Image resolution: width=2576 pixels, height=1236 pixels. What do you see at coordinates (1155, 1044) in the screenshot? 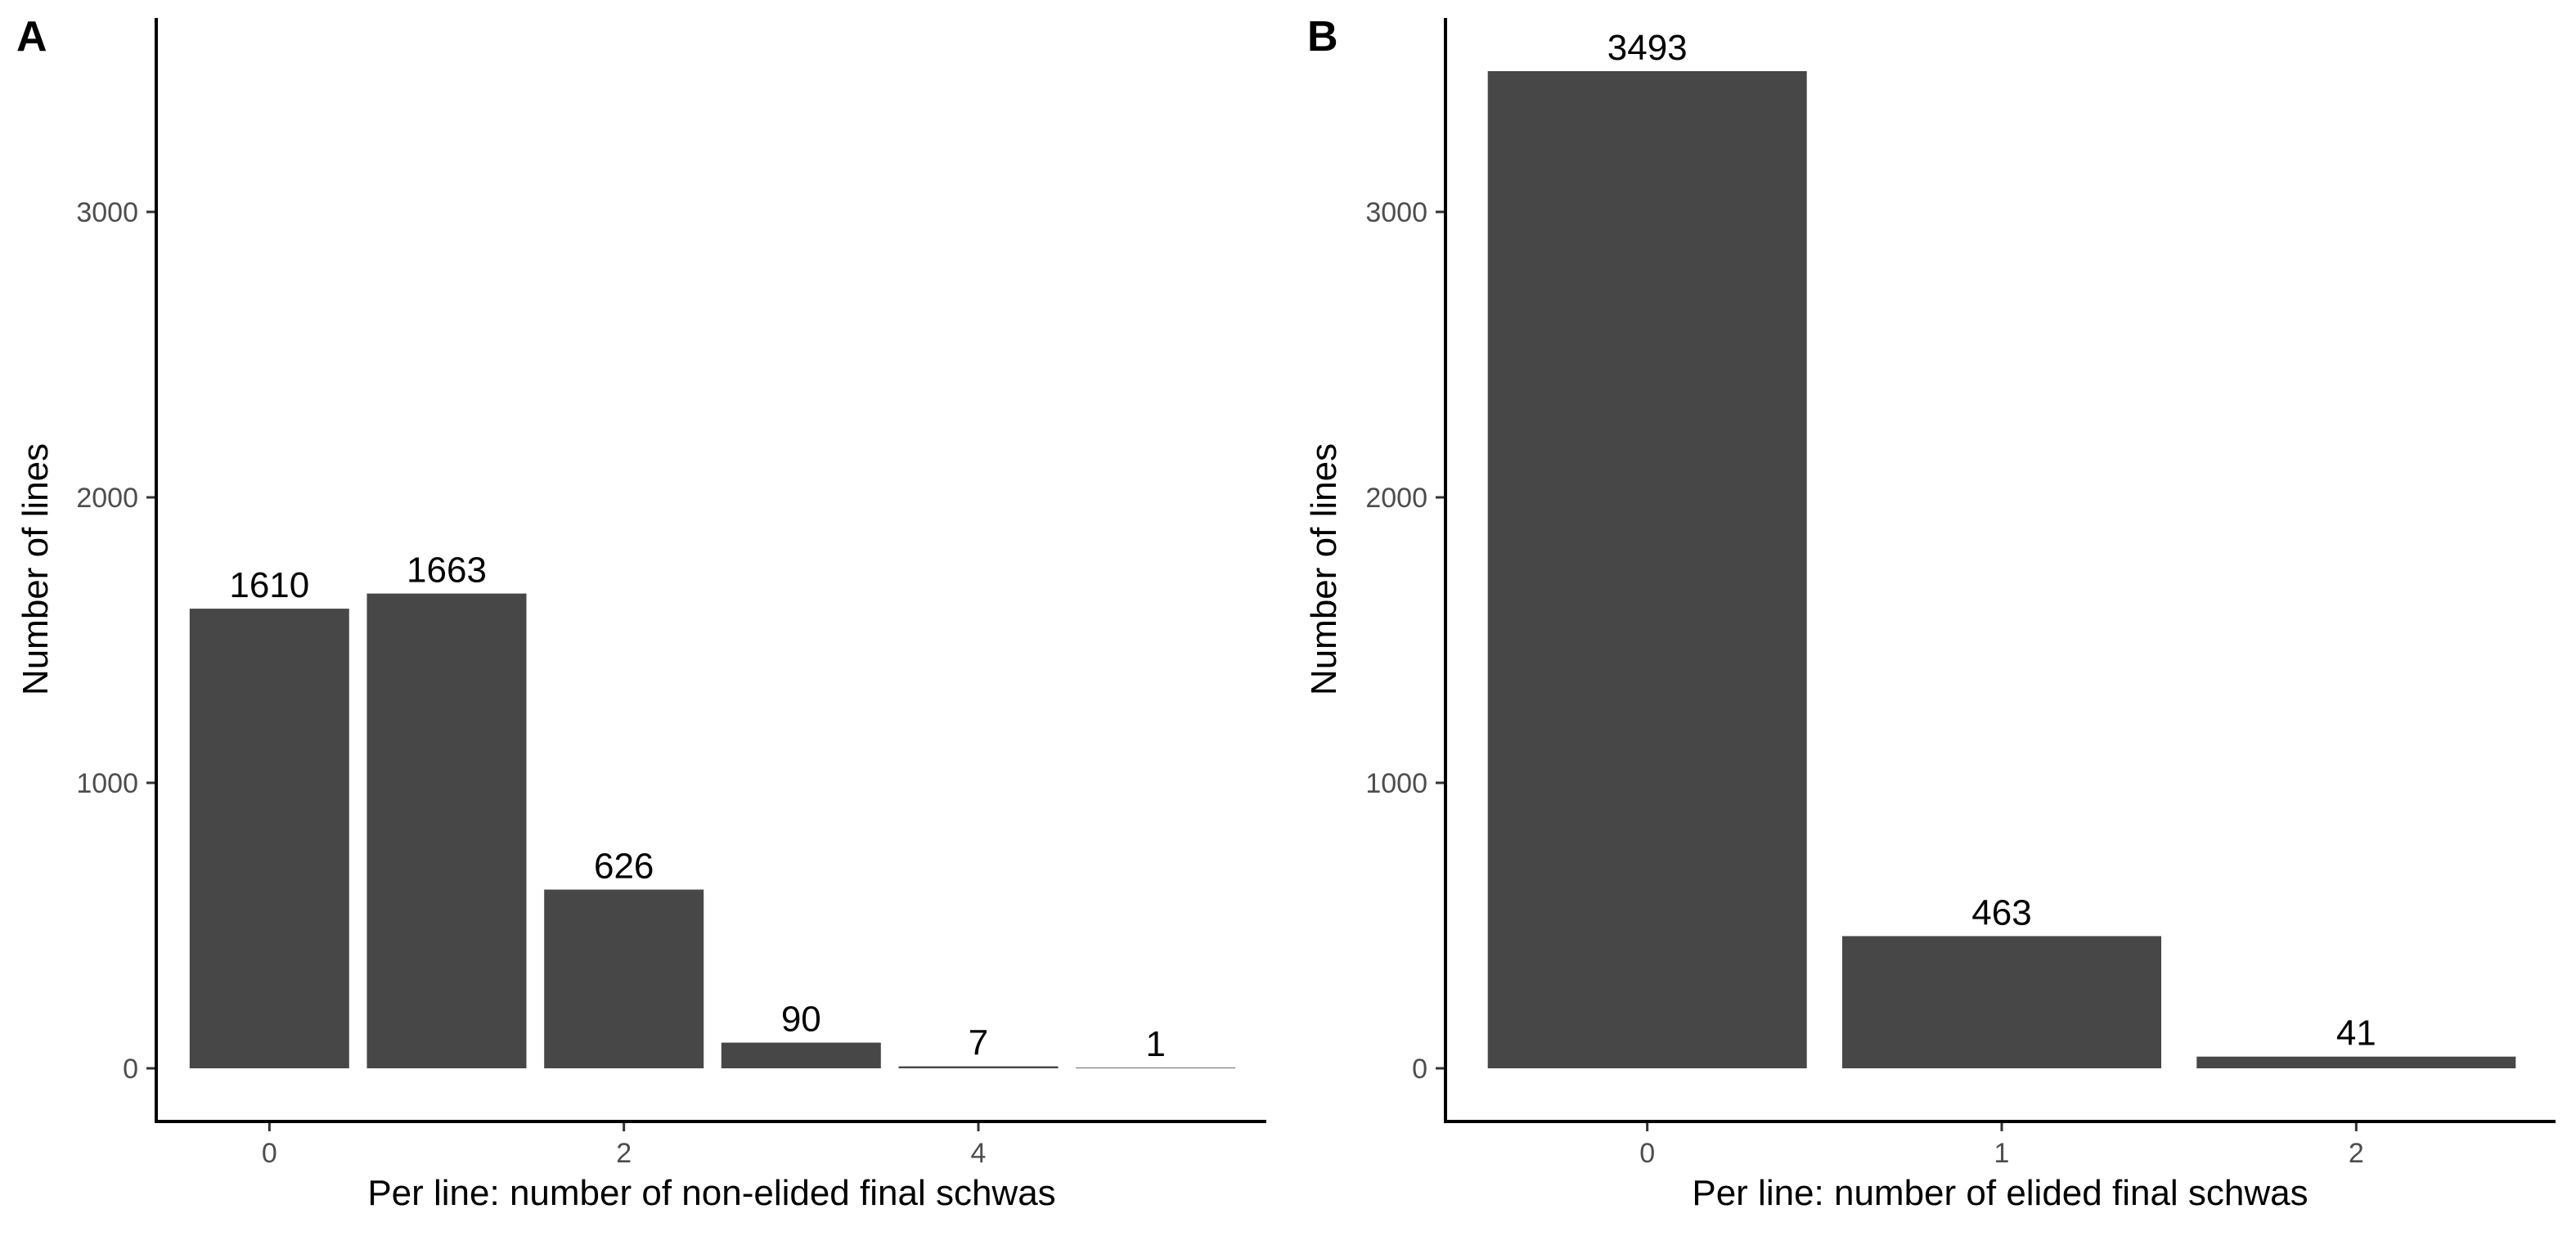
I see `panel-a-bar-label-5: 1` at bounding box center [1155, 1044].